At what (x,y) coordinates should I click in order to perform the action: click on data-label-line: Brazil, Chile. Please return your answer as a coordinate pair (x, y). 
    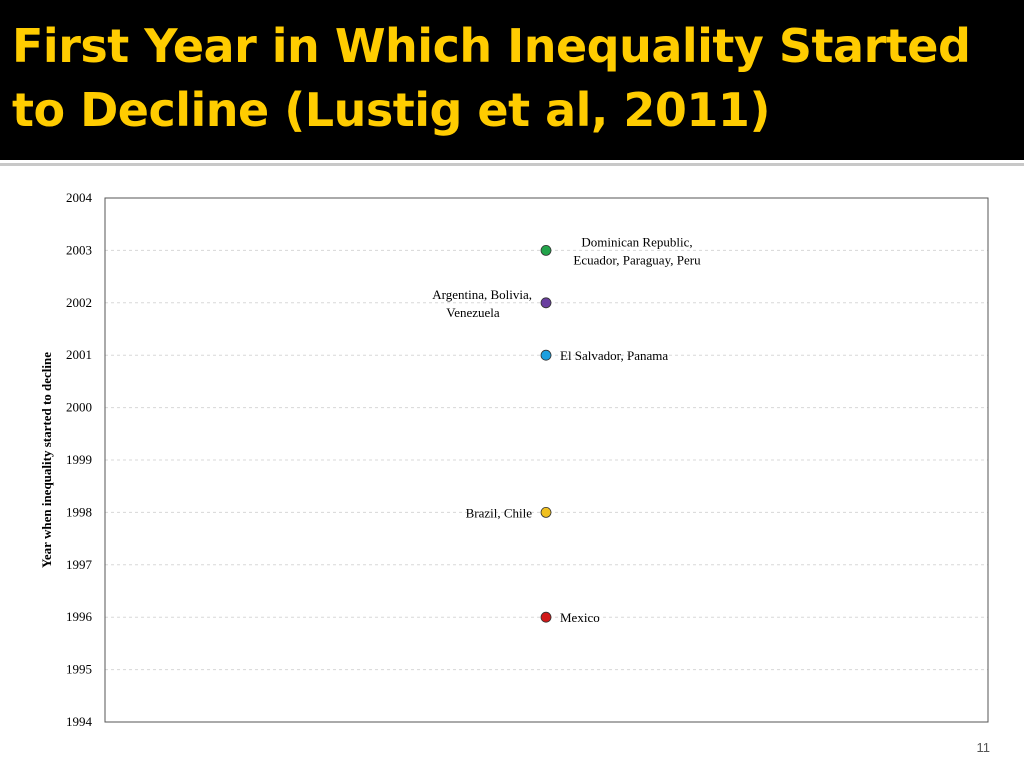
    Looking at the image, I should click on (499, 512).